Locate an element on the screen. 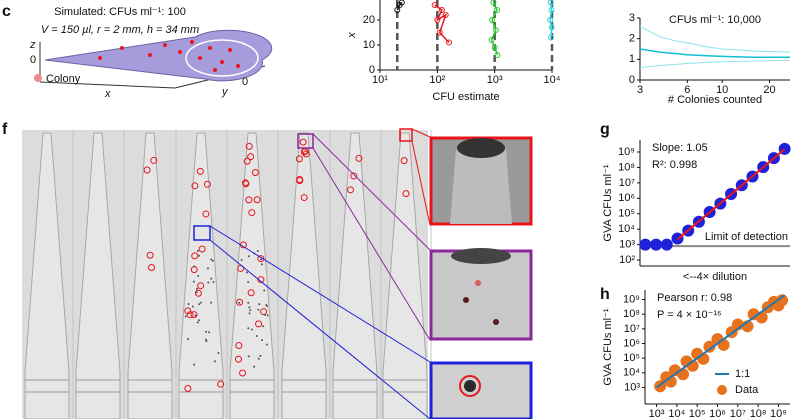 This screenshot has width=800, height=419. annotation: Slope: 1.05 is located at coordinates (680, 148).